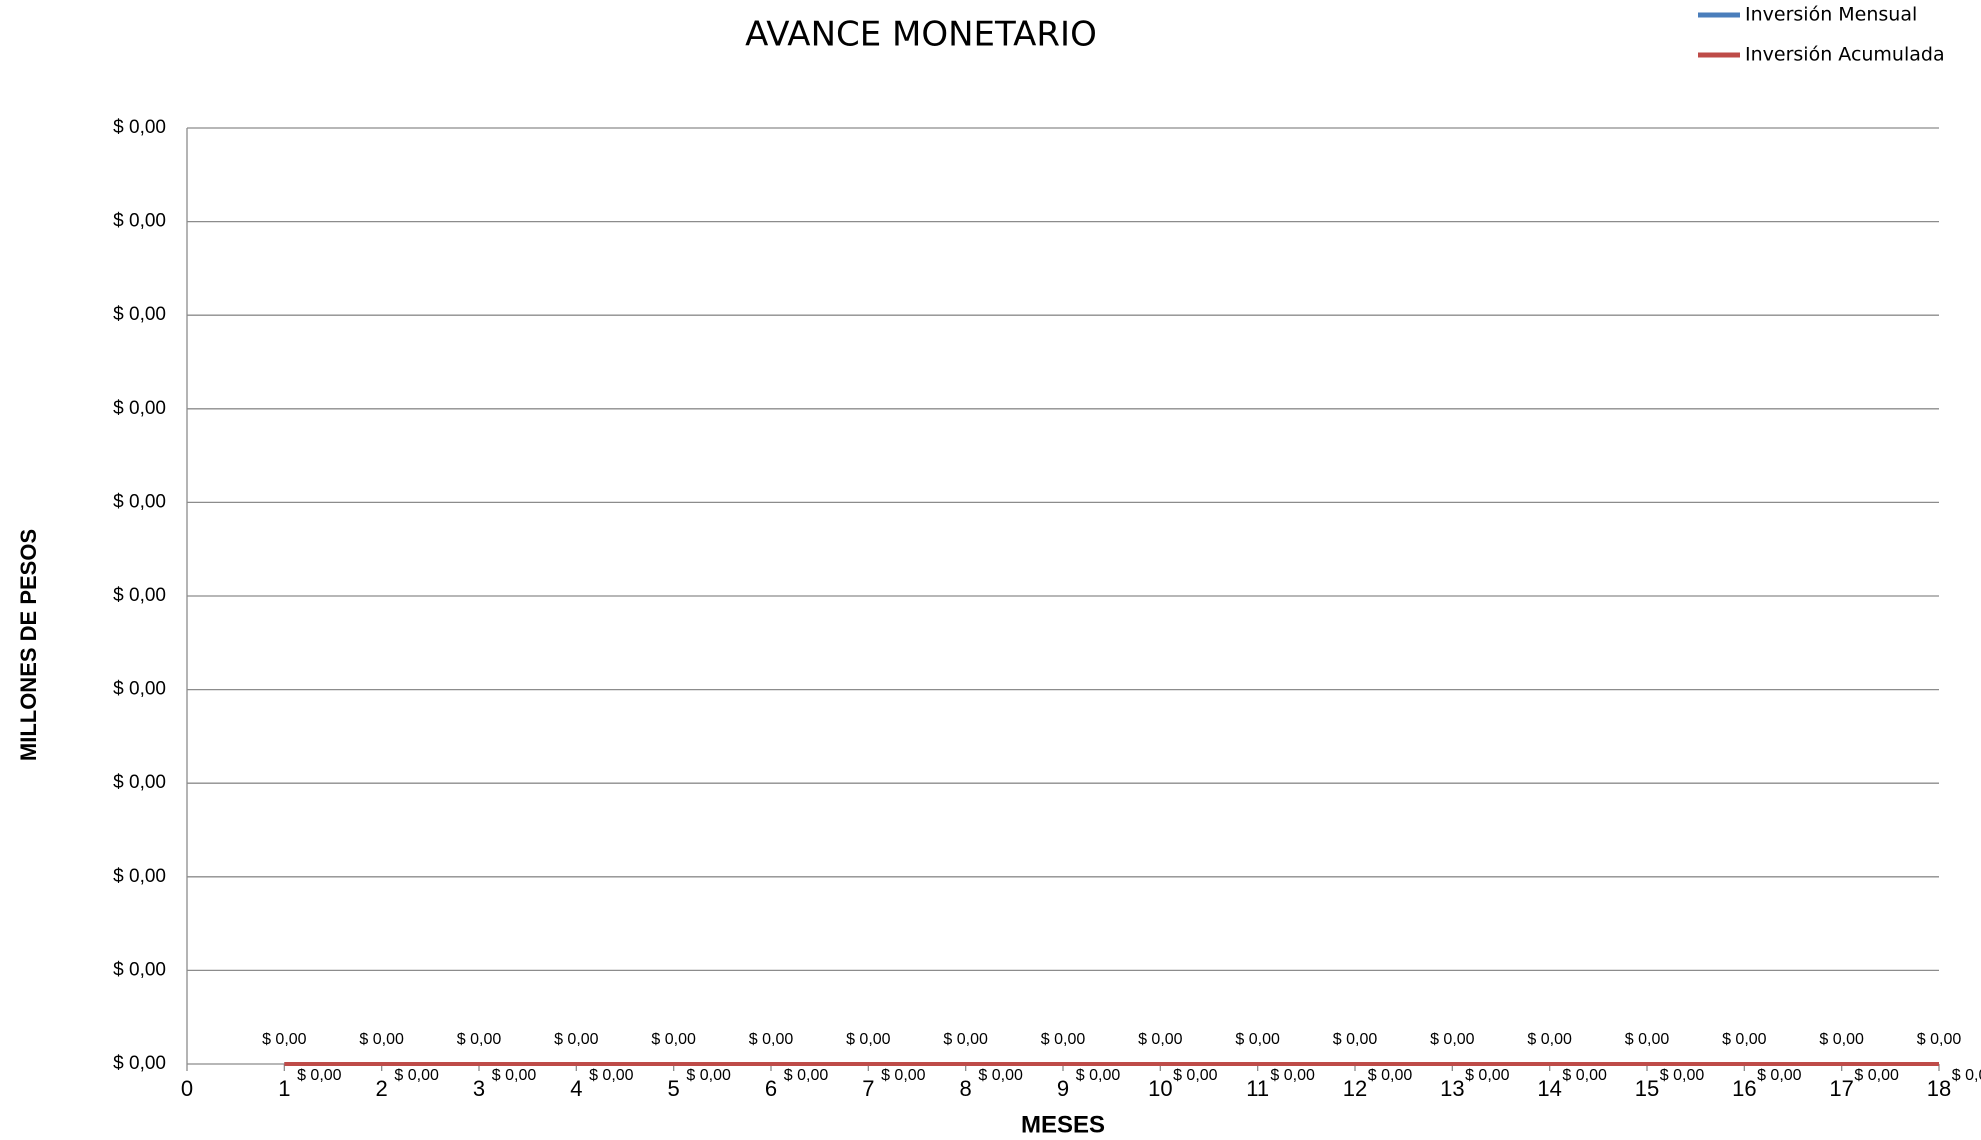 This screenshot has height=1140, width=1981. I want to click on x-tick-label: 3, so click(479, 1088).